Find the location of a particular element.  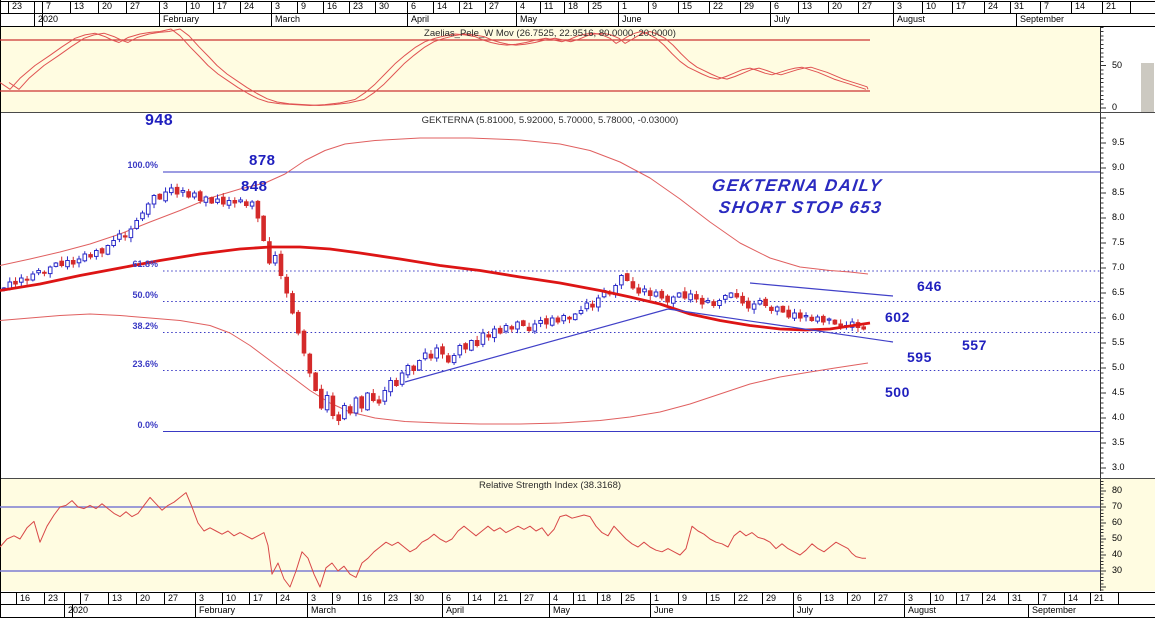

price-axis-label: 6.0 is located at coordinates (1118, 317).